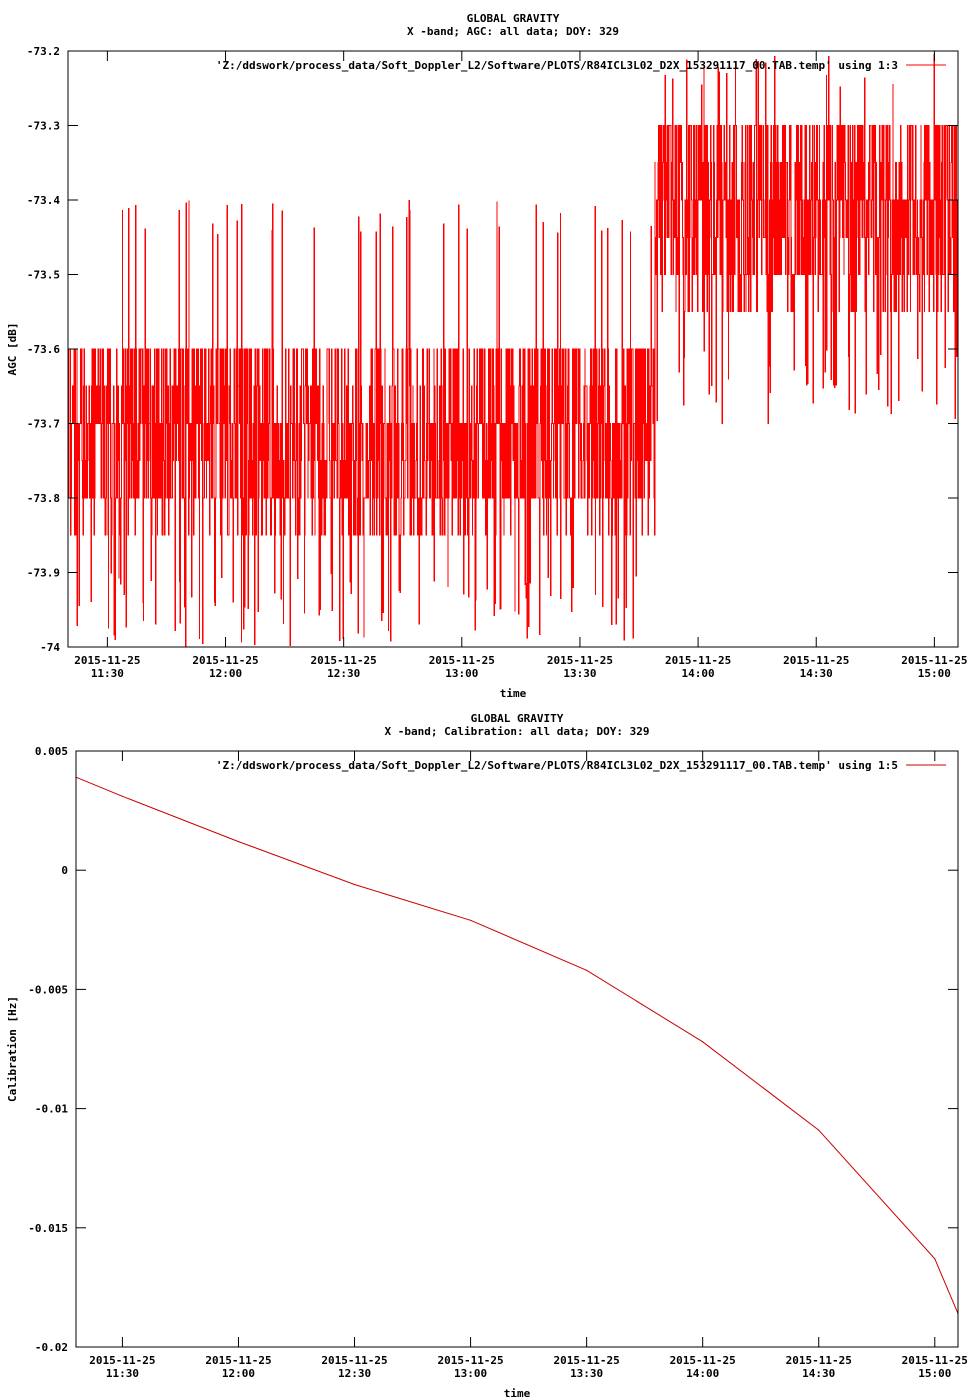 The image size is (980, 1400). I want to click on y-tick-label: 0, so click(64, 870).